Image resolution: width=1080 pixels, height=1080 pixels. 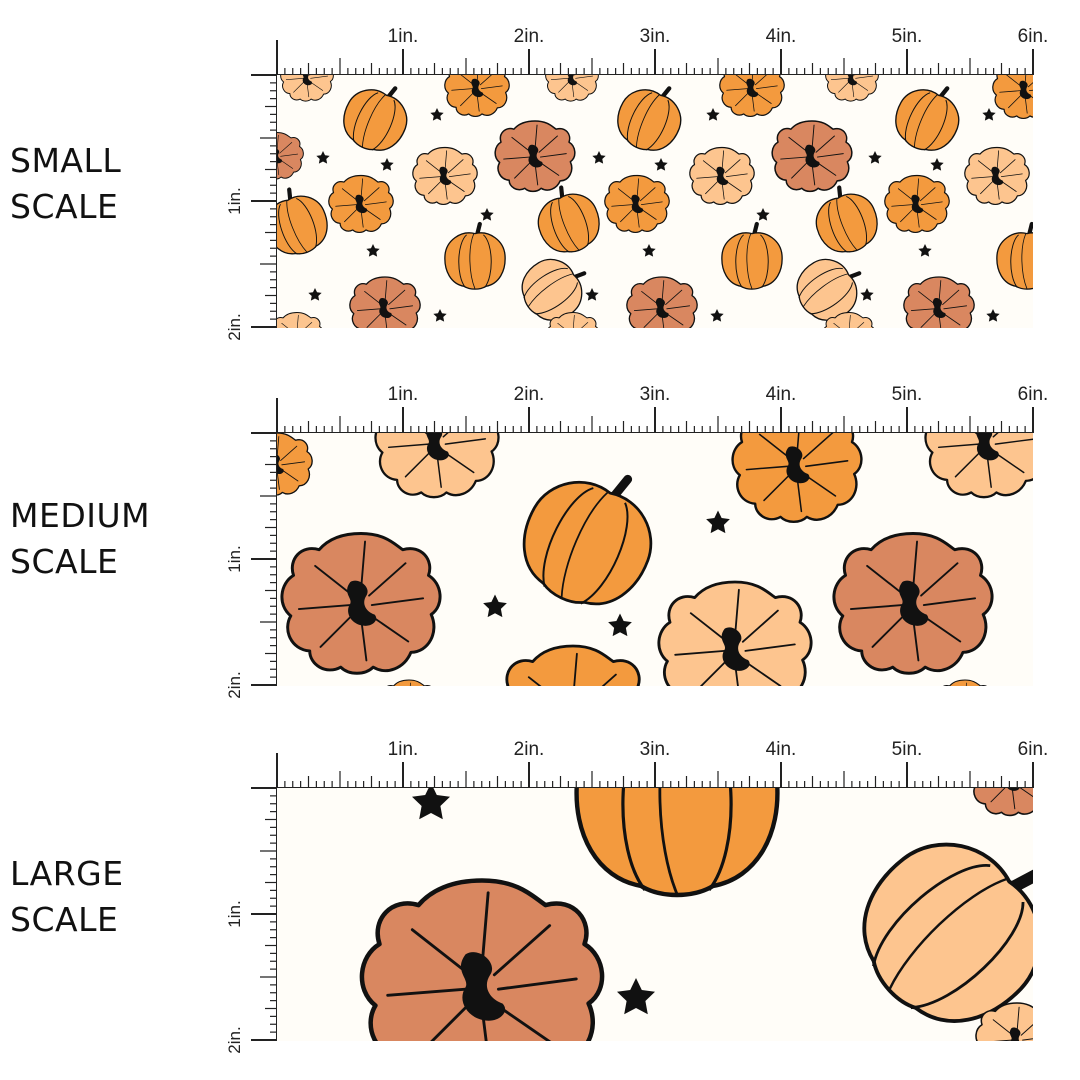 What do you see at coordinates (80, 515) in the screenshot?
I see `scale-label-line1: MEDIUM` at bounding box center [80, 515].